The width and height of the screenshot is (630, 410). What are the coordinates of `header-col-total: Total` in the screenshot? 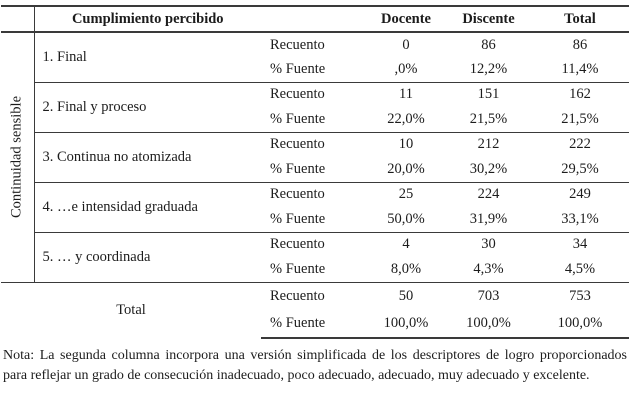 It's located at (580, 19).